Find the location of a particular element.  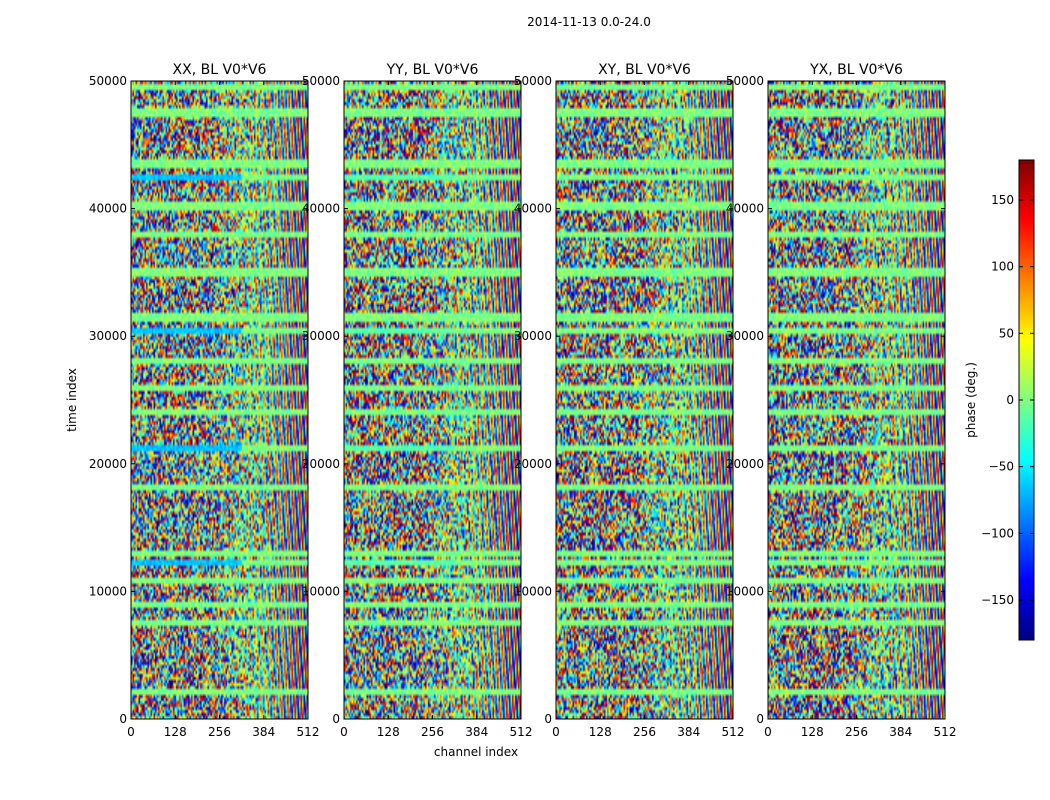

panel-title: YY, BL V0*V6 is located at coordinates (432, 70).